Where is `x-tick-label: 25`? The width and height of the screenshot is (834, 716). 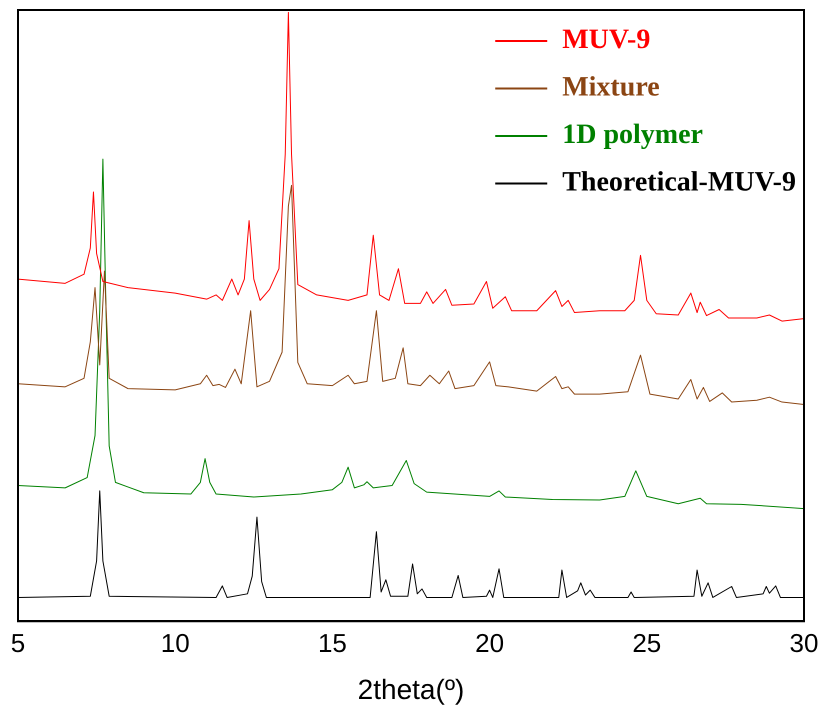 x-tick-label: 25 is located at coordinates (647, 643).